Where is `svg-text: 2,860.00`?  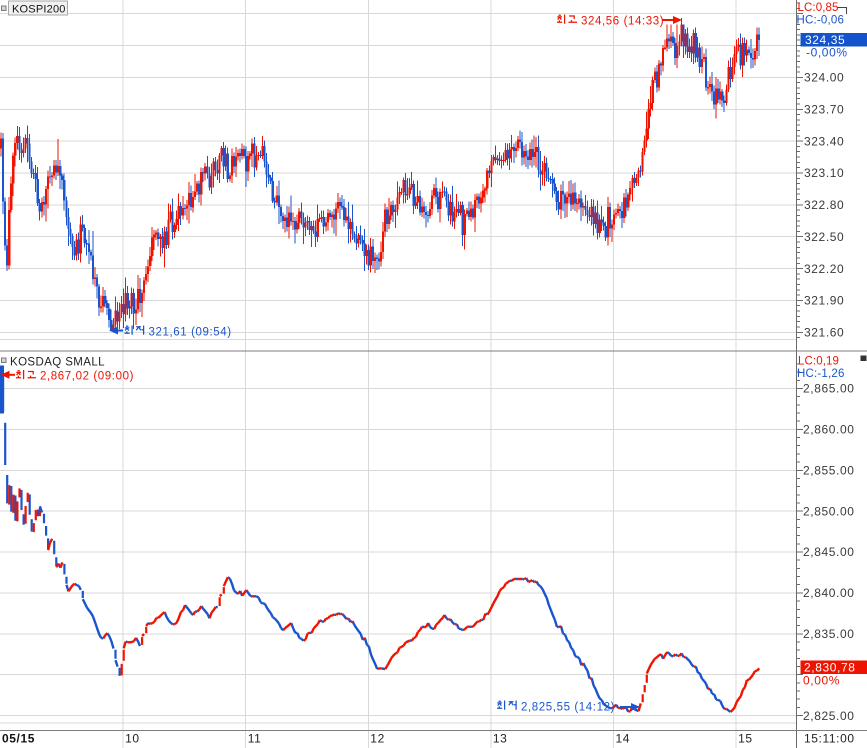 svg-text: 2,860.00 is located at coordinates (829, 430).